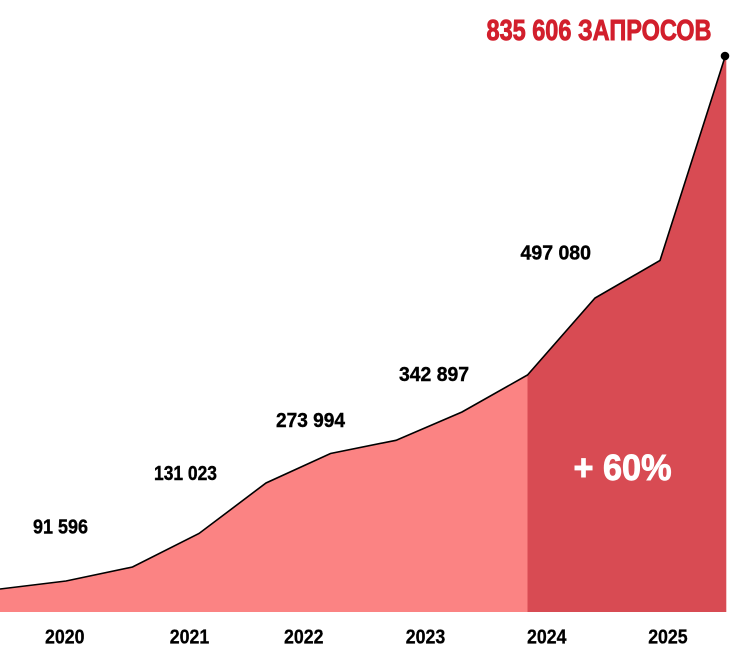 Image resolution: width=741 pixels, height=647 pixels. Describe the element at coordinates (190, 637) in the screenshot. I see `svg-text: 2021` at that location.